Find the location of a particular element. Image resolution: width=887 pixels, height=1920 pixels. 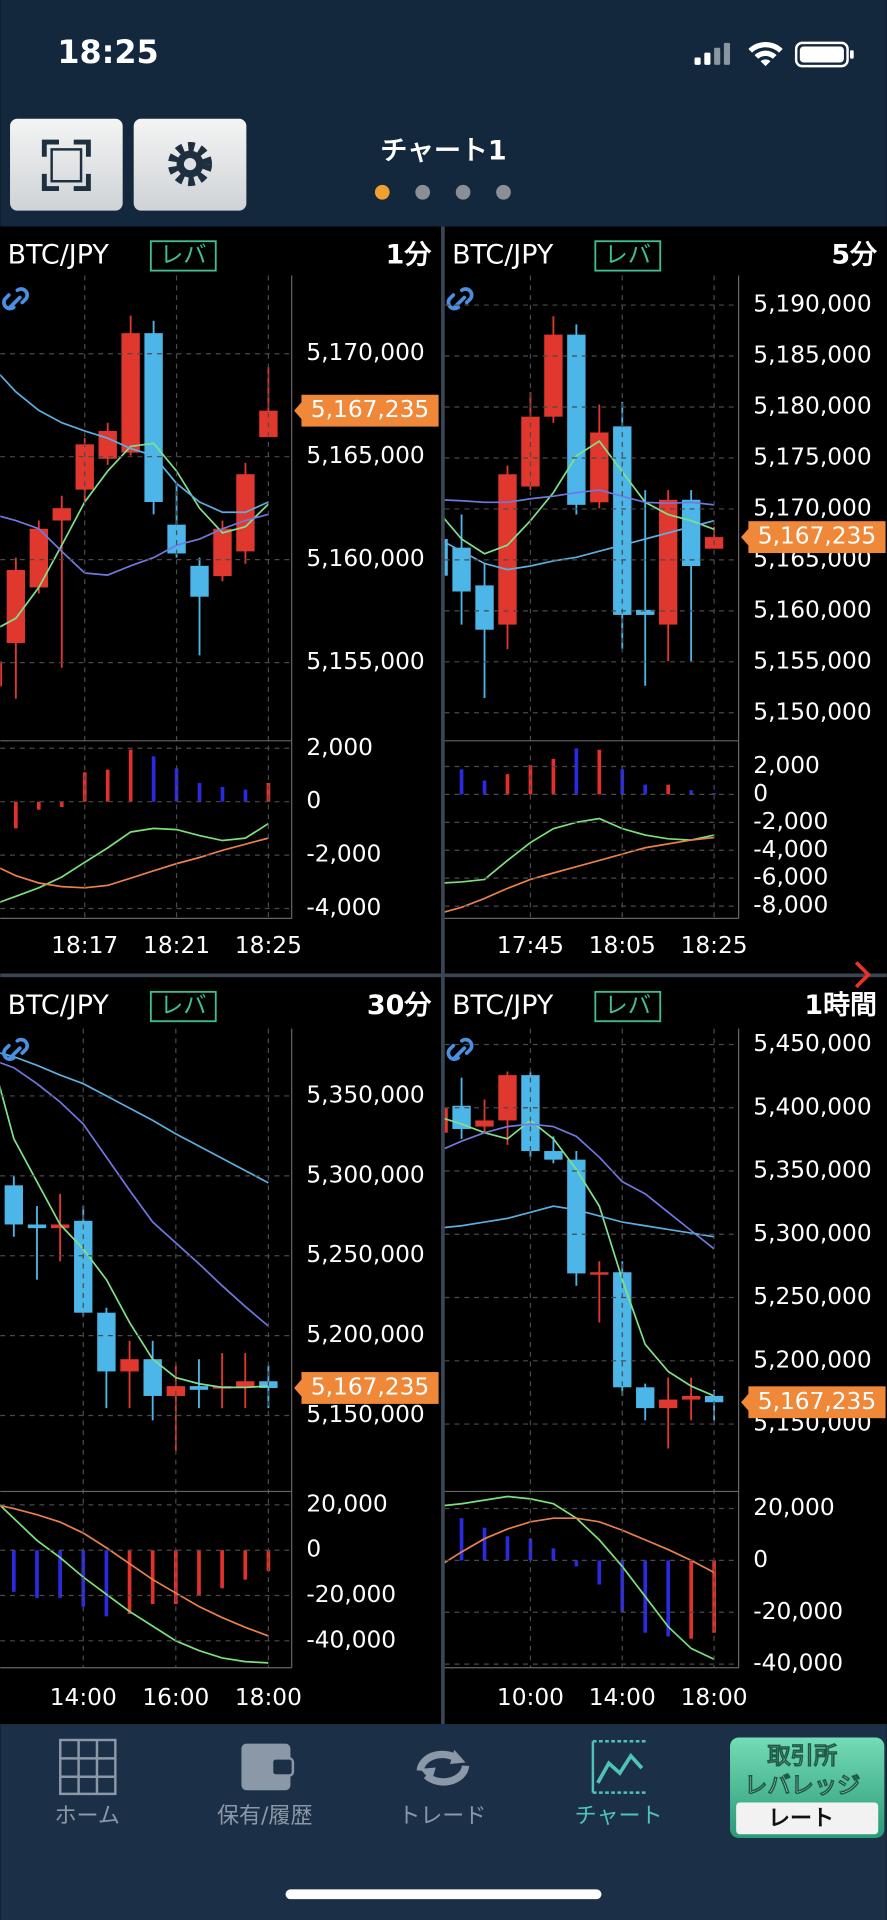

y-tick-label: 5,300,000 is located at coordinates (365, 1174).